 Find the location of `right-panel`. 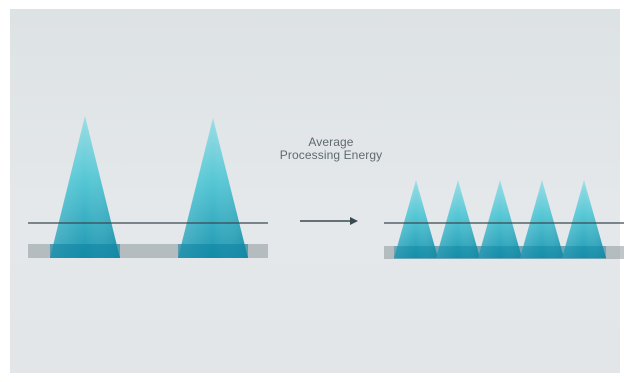

right-panel is located at coordinates (504, 219).